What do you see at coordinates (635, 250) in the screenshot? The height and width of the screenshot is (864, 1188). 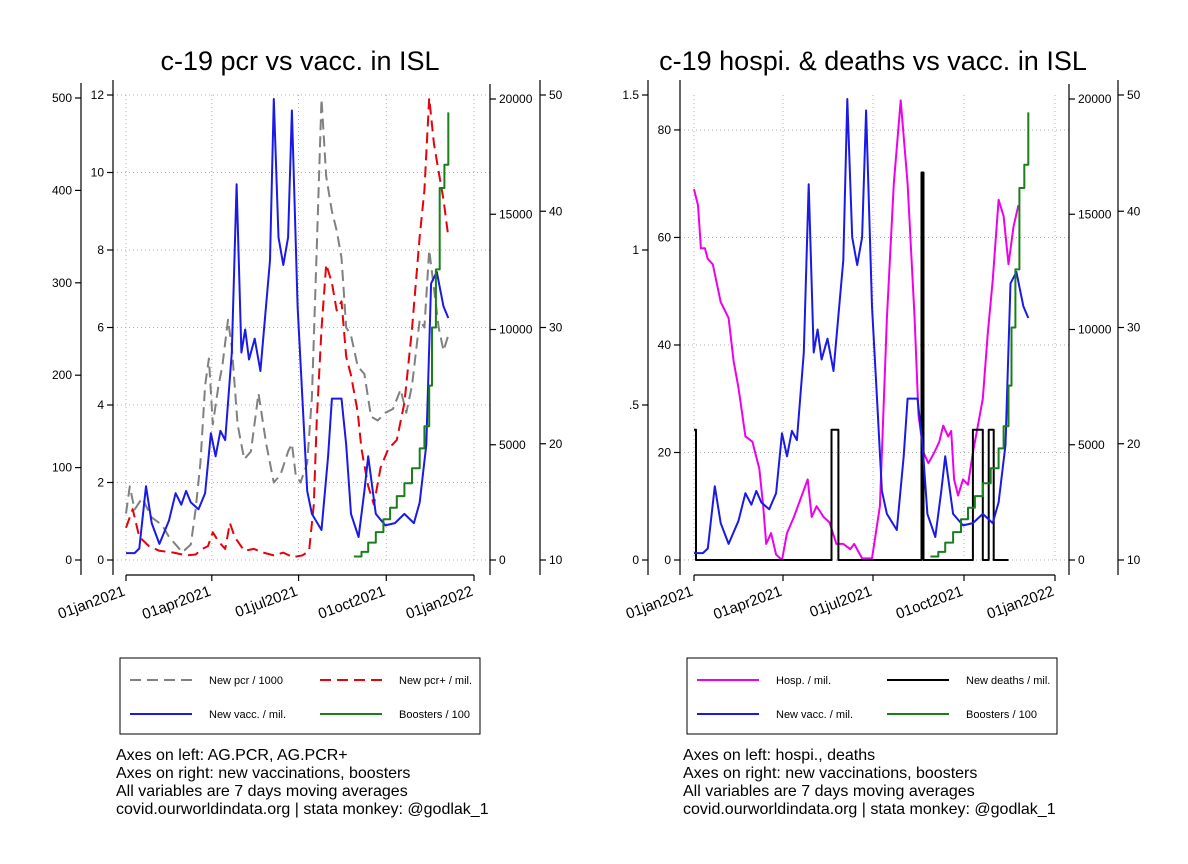 I see `tick-label: 1` at bounding box center [635, 250].